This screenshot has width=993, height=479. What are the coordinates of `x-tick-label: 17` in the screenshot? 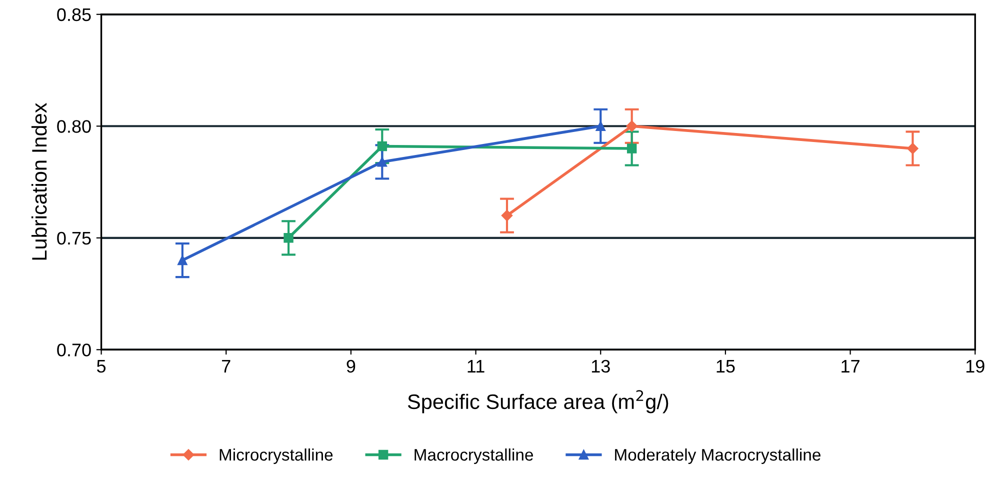 It's located at (851, 366).